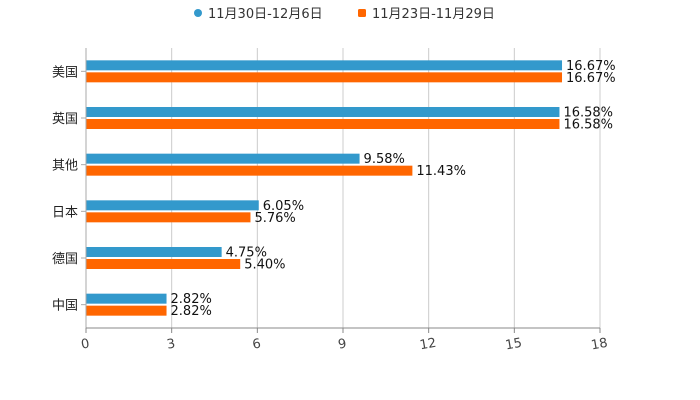 This screenshot has height=400, width=700. Describe the element at coordinates (599, 345) in the screenshot. I see `x-tick-label: 18` at that location.